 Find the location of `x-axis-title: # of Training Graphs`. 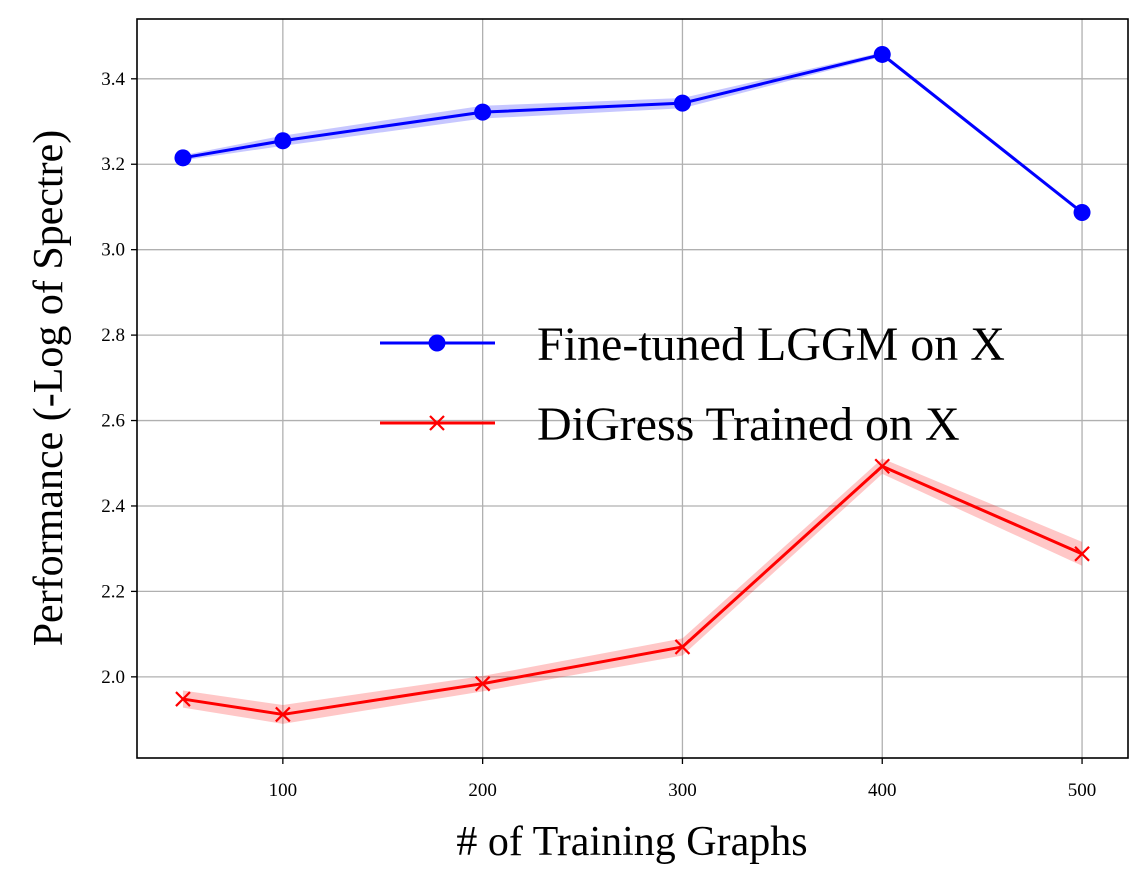

x-axis-title: # of Training Graphs is located at coordinates (631, 842).